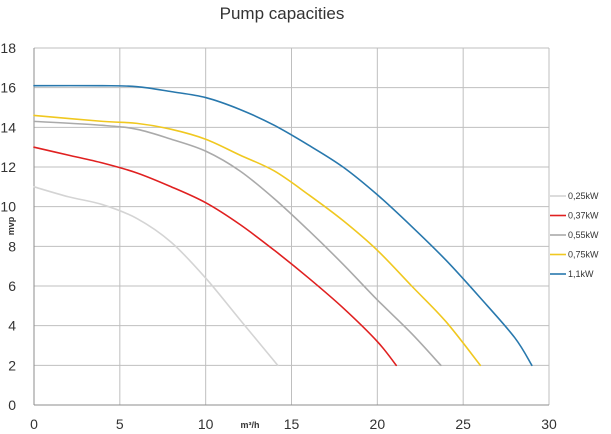 The width and height of the screenshot is (611, 434). What do you see at coordinates (549, 424) in the screenshot?
I see `x-tick-label: 30` at bounding box center [549, 424].